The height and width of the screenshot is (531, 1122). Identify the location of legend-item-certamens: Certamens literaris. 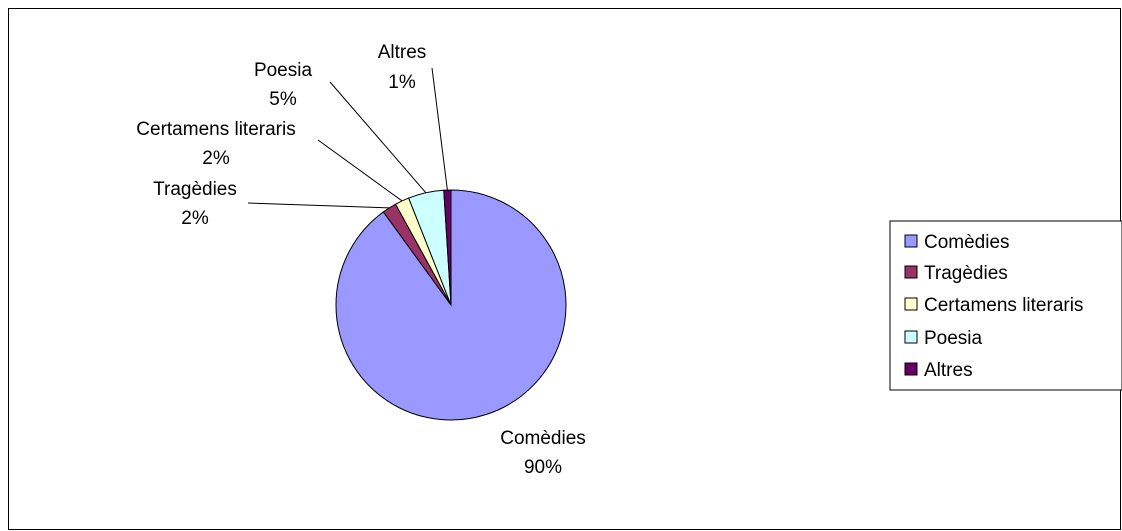
(993, 305).